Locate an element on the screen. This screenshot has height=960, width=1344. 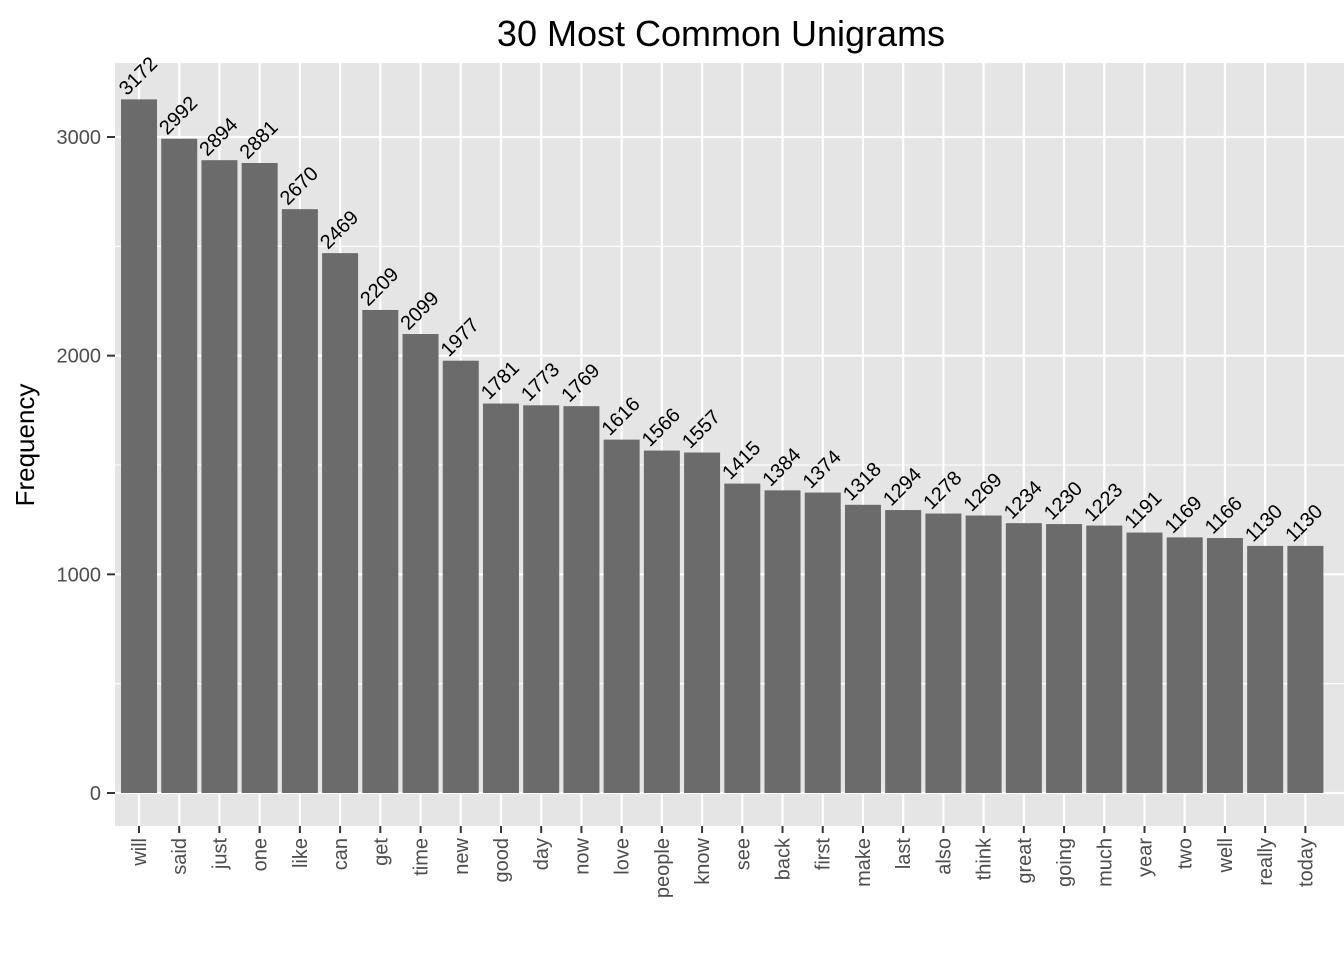
bar-two is located at coordinates (1184, 665).